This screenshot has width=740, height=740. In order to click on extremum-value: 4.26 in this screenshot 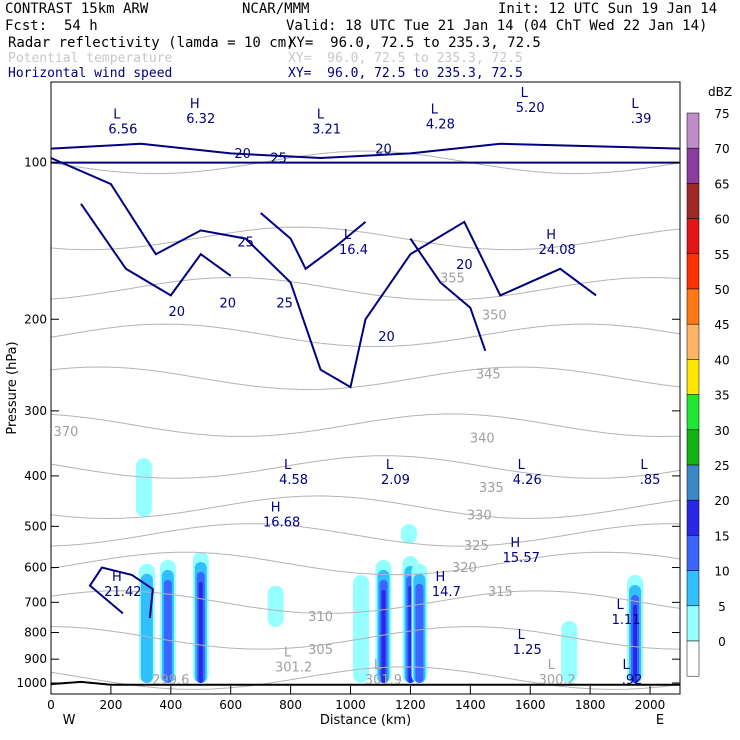, I will do `click(527, 480)`.